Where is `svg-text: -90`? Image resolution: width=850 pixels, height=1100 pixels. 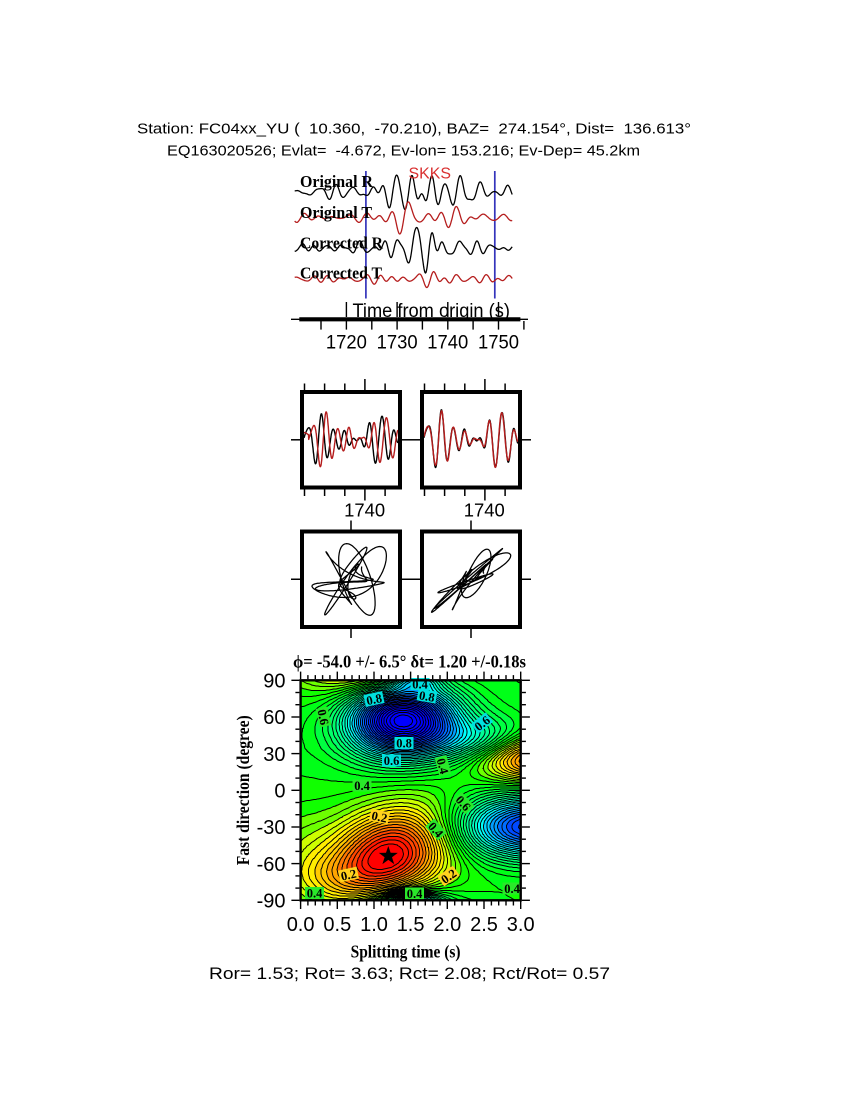
svg-text: -90 is located at coordinates (271, 902).